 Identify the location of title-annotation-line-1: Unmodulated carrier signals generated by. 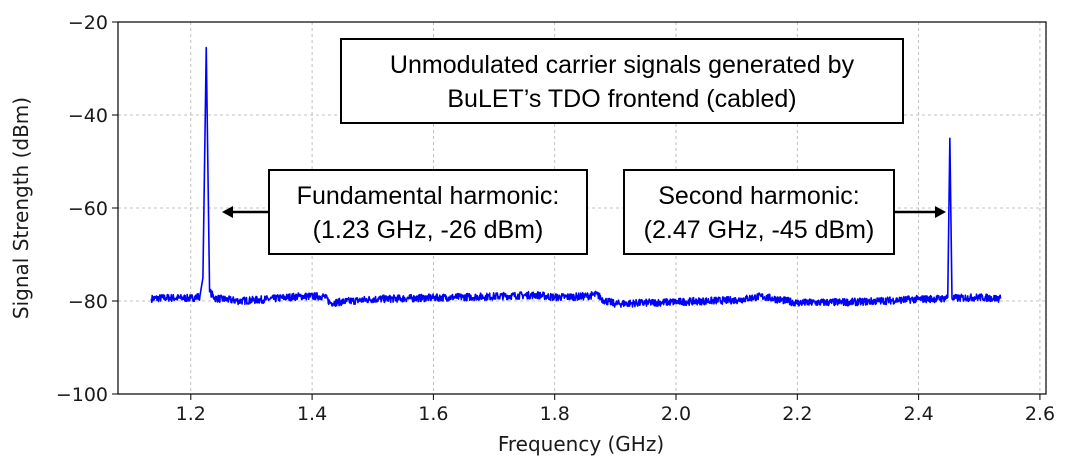
(622, 65).